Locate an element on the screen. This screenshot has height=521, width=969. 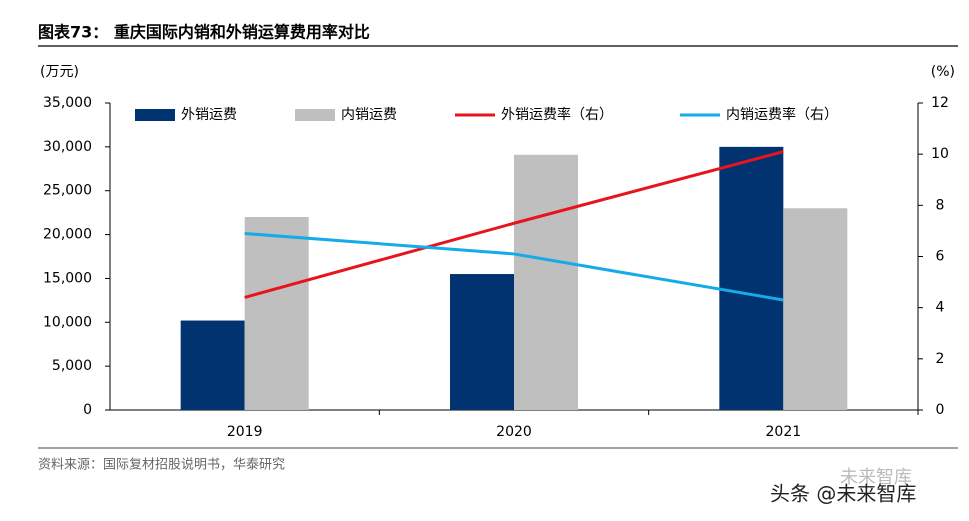
legend-label: 内销运费率（右） is located at coordinates (782, 114).